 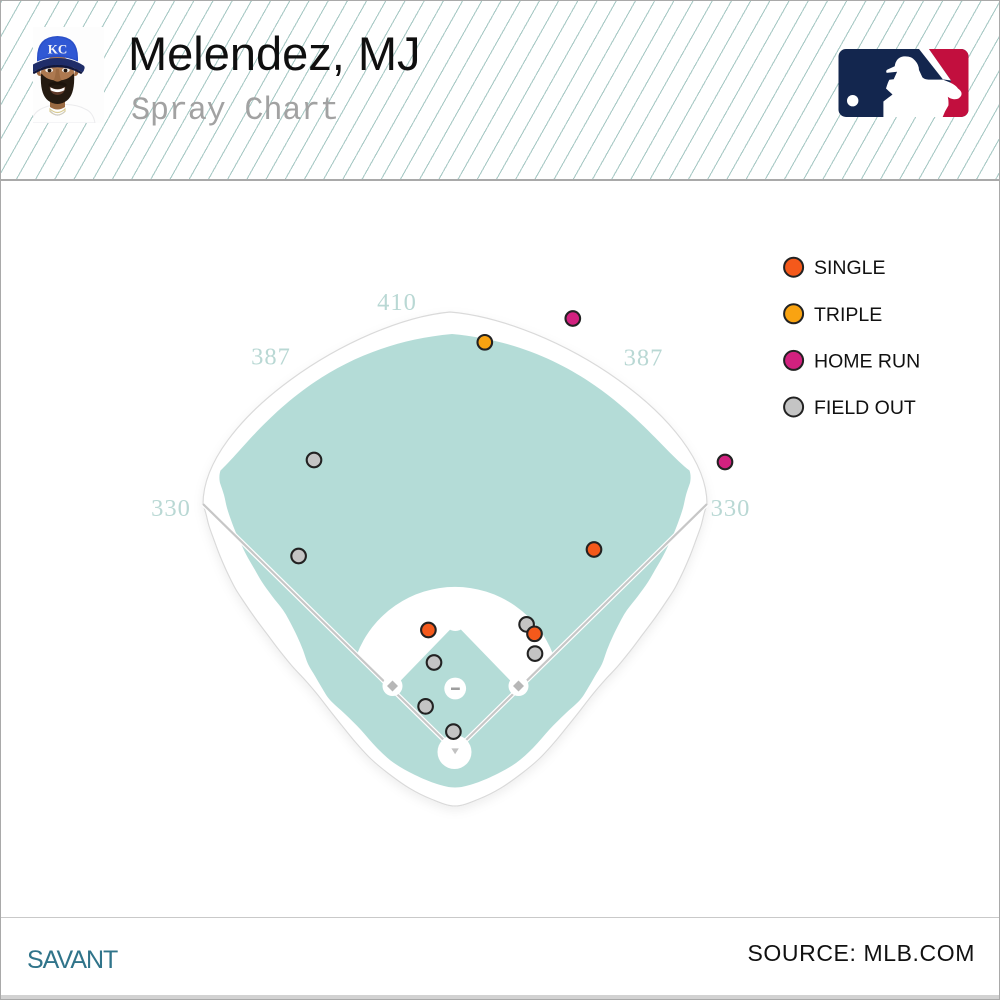 I want to click on svg-text: SINGLE, so click(x=850, y=268).